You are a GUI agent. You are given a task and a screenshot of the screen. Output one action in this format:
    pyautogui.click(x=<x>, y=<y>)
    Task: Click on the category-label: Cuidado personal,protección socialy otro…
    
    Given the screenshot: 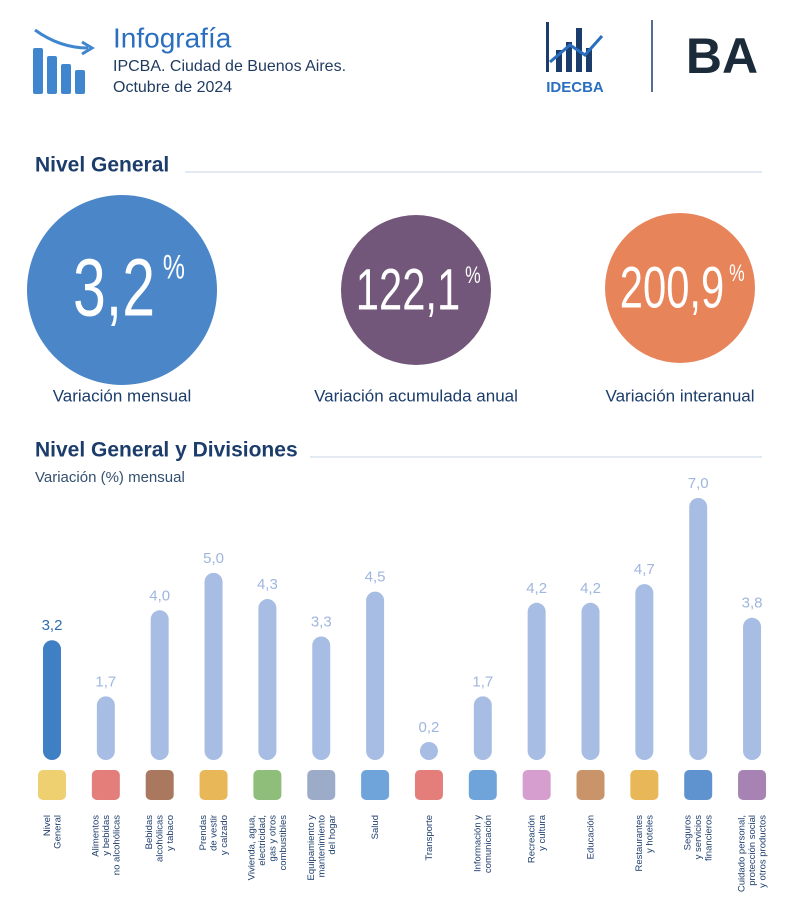 What is the action you would take?
    pyautogui.click(x=752, y=853)
    